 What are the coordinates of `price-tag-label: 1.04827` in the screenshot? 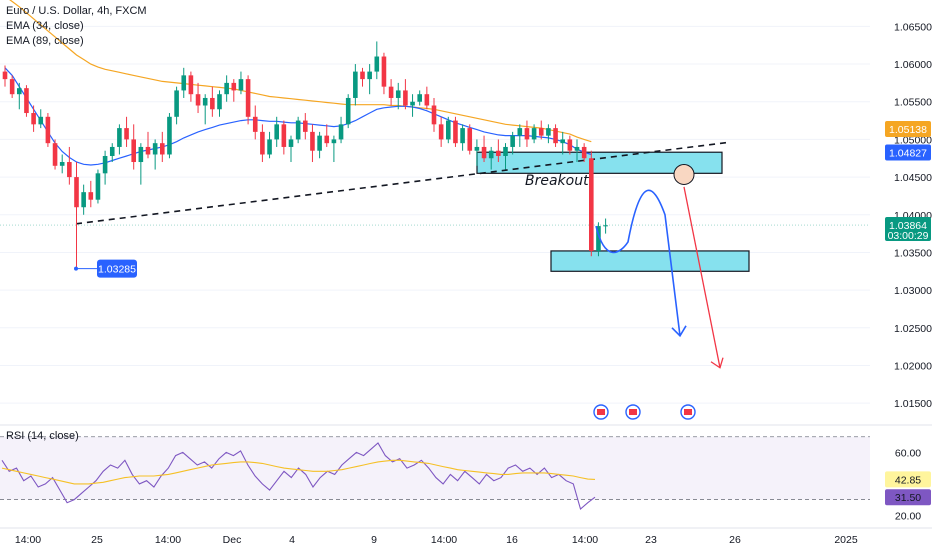 It's located at (908, 153).